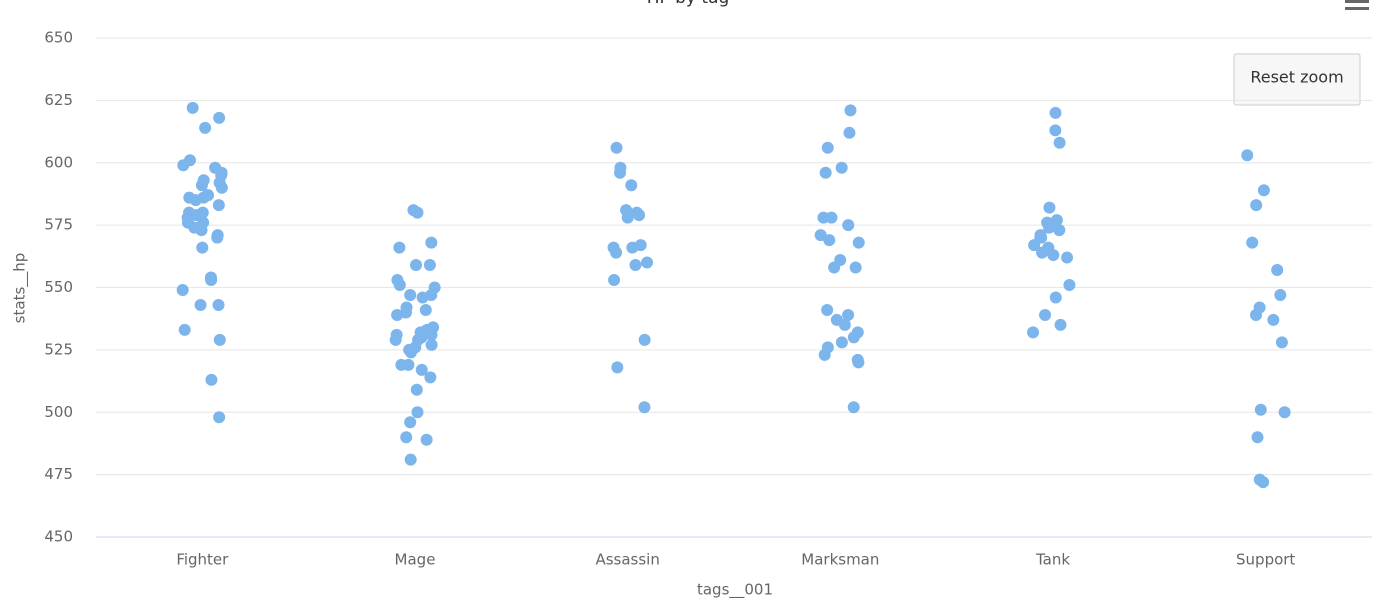 The width and height of the screenshot is (1392, 604). I want to click on x-tick-label: Assassin, so click(627, 560).